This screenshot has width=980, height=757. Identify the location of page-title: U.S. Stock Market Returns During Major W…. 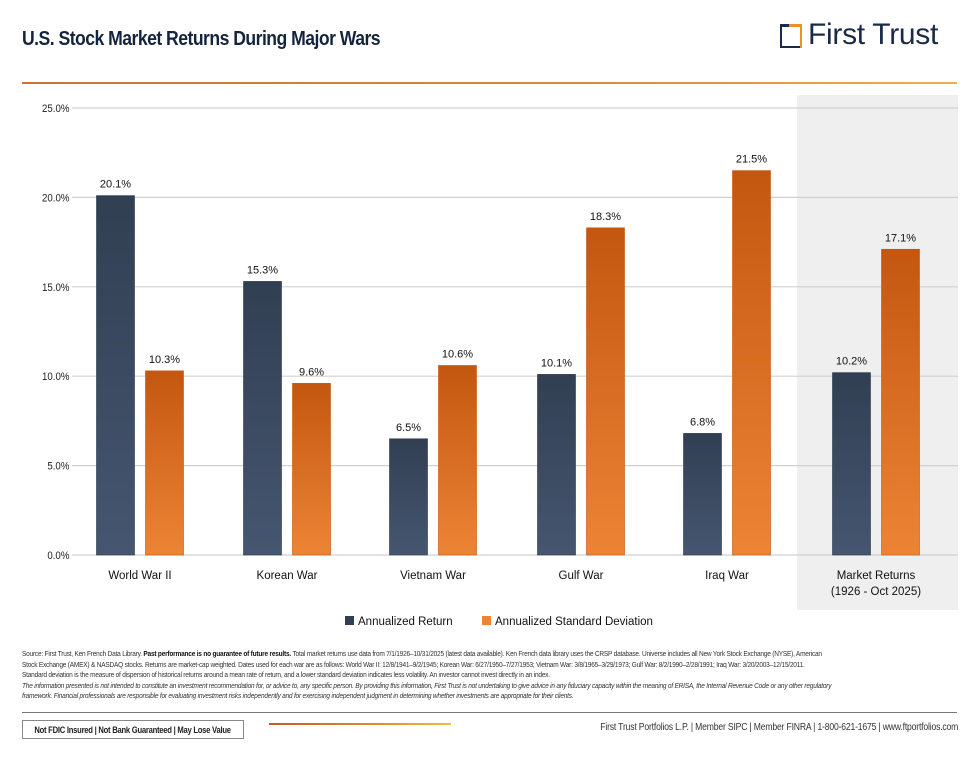
(201, 39).